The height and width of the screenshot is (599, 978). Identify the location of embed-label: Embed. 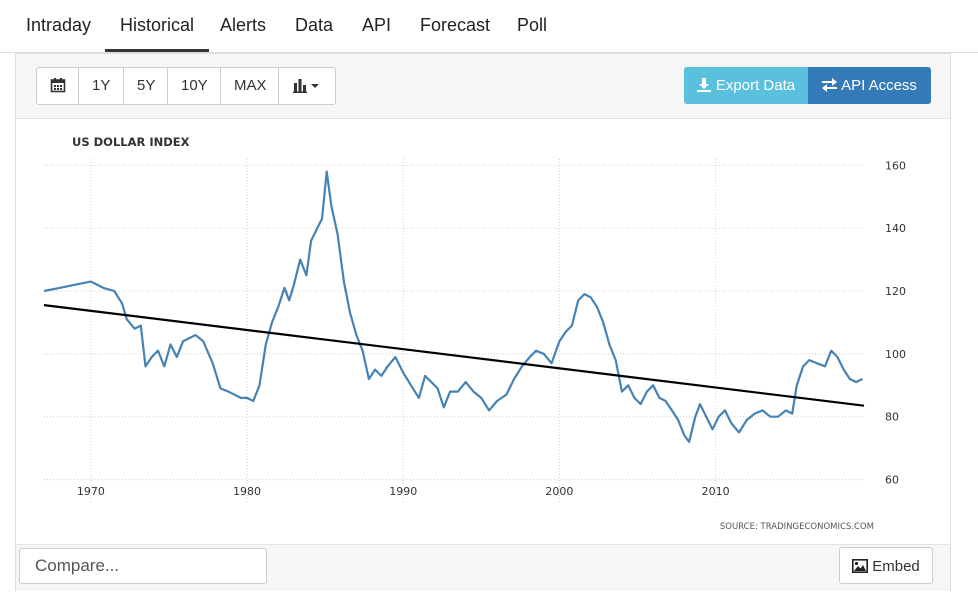
(896, 566).